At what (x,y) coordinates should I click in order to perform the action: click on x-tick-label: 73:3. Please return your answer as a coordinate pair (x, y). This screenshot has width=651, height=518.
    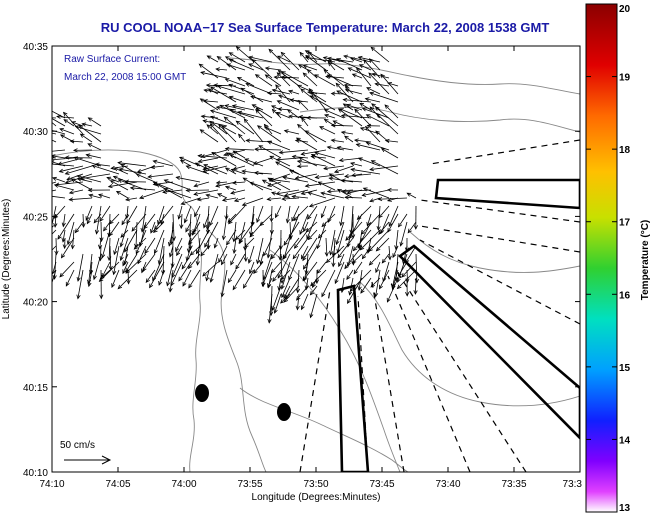
    Looking at the image, I should click on (573, 484).